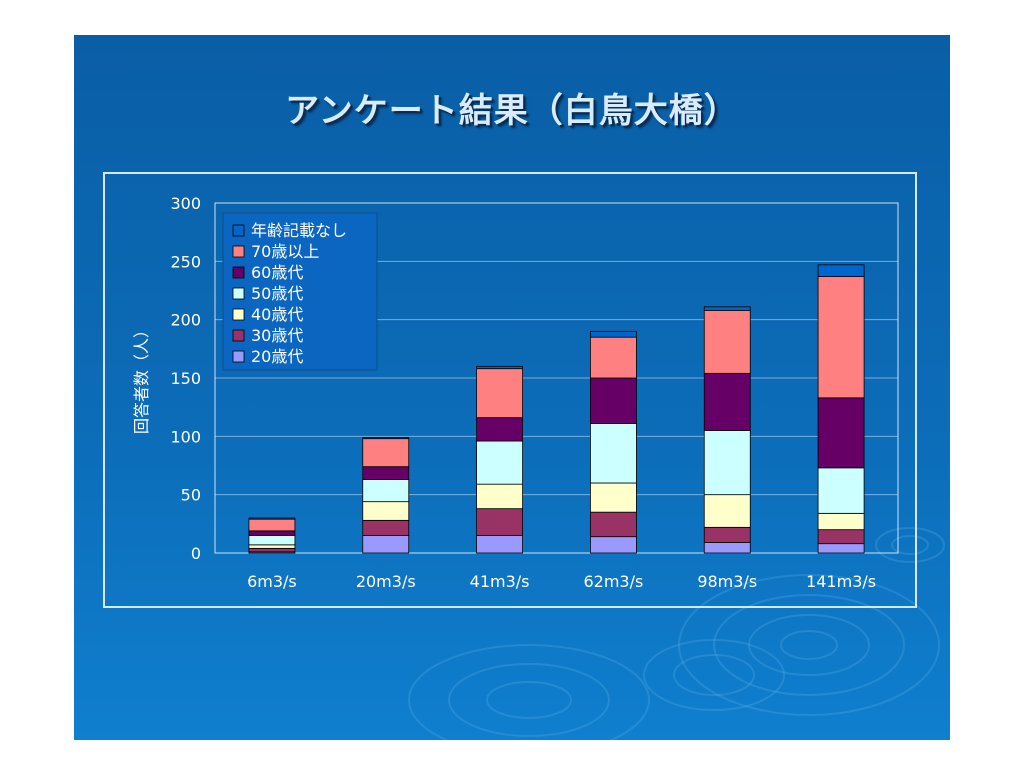 This screenshot has height=775, width=1024. Describe the element at coordinates (500, 581) in the screenshot. I see `x-tick-label: 41m3/s` at that location.